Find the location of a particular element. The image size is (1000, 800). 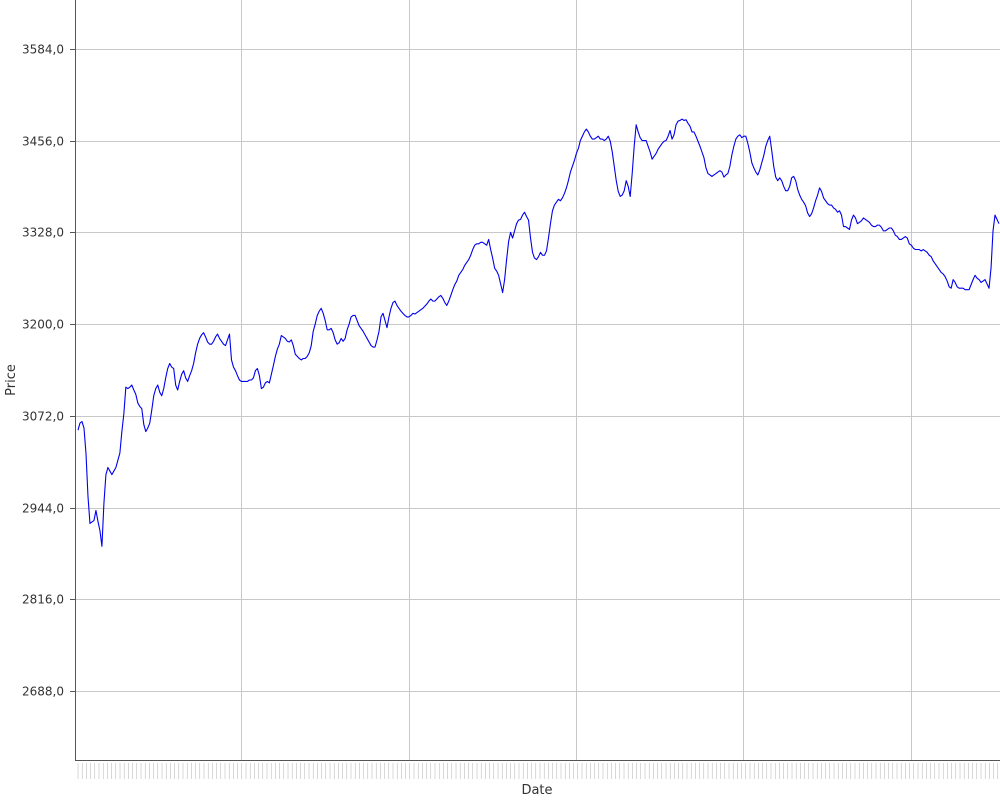

y-tick-label: 3200,0 is located at coordinates (43, 325).